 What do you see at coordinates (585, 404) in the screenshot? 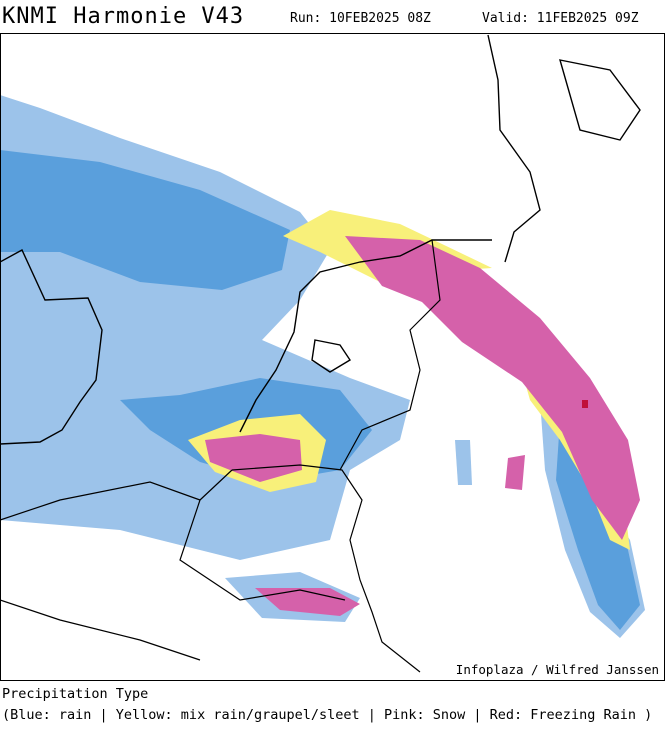
I see `freezing-rain` at bounding box center [585, 404].